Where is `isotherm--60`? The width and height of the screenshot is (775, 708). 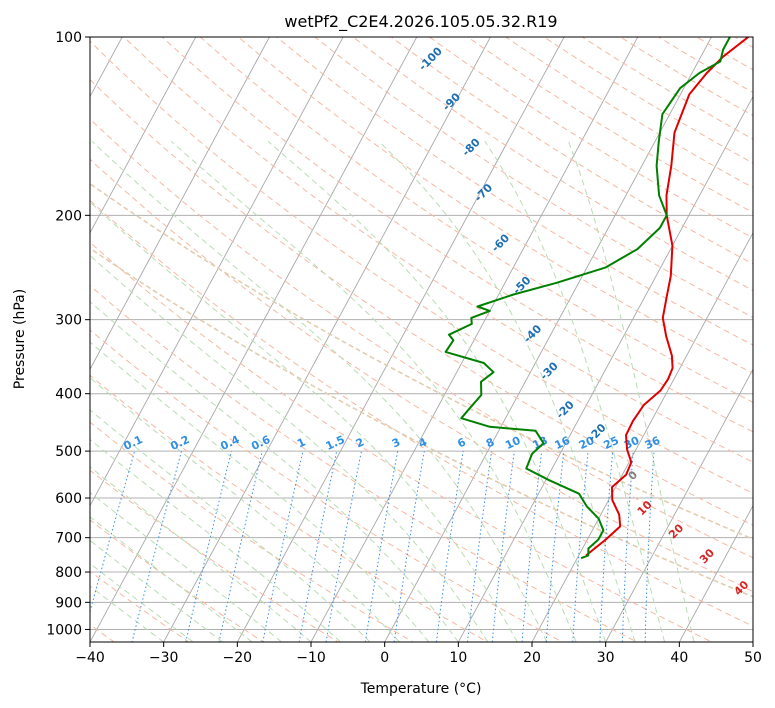
isotherm--60 is located at coordinates (180, 204).